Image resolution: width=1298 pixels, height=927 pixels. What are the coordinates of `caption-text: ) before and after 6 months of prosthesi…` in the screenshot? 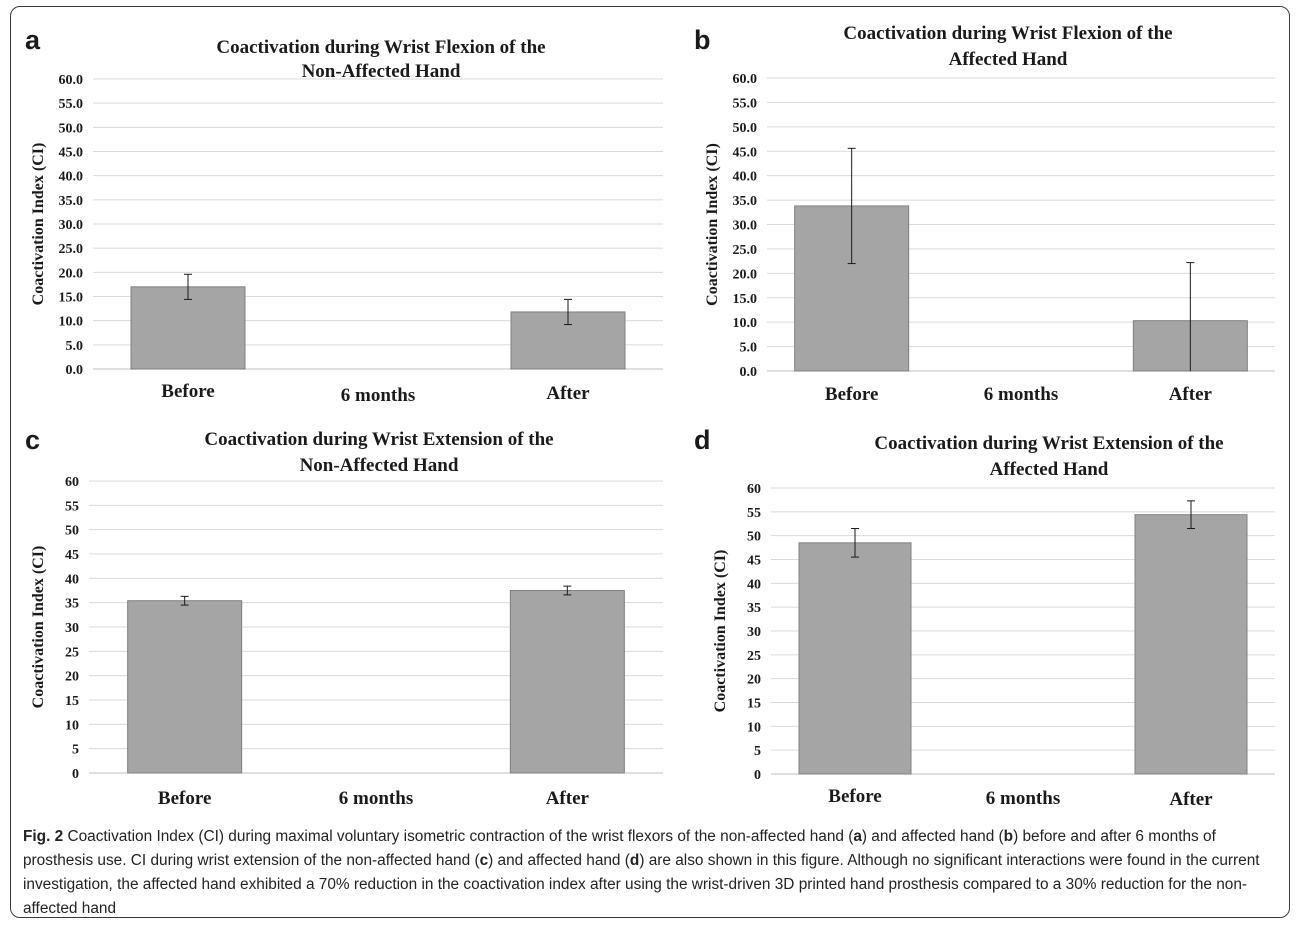 It's located at (619, 848).